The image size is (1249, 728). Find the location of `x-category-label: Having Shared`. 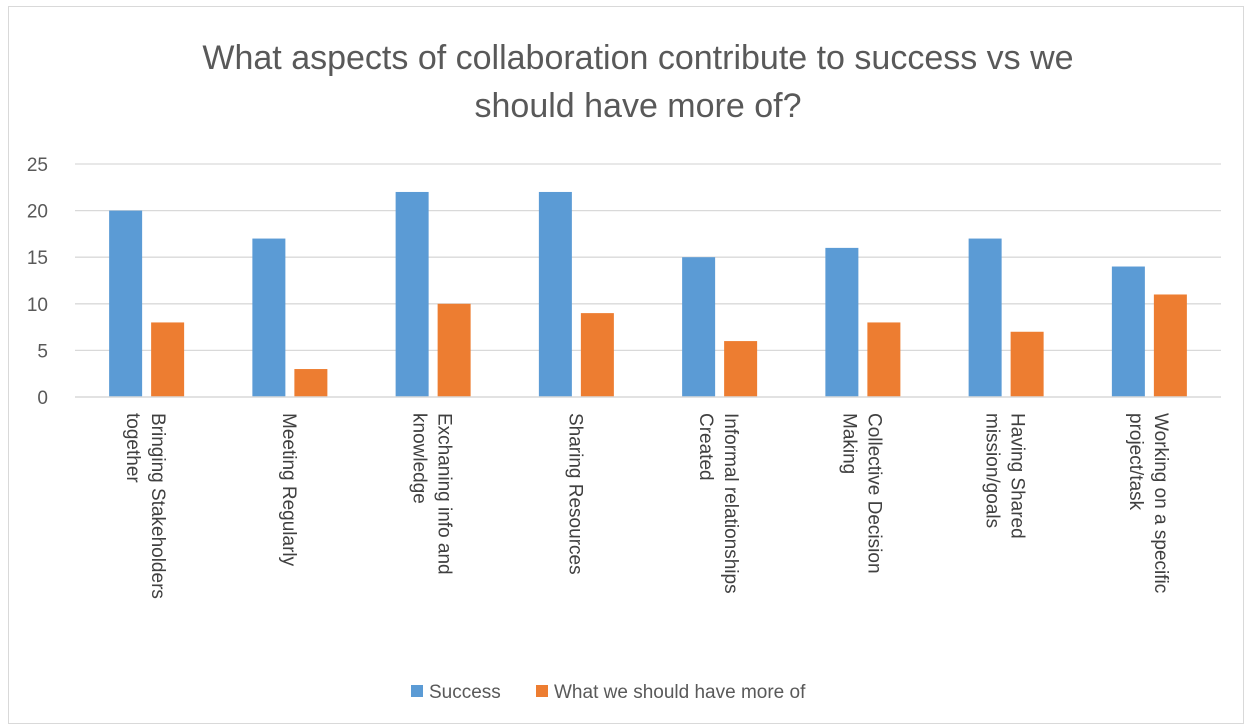

x-category-label: Having Shared is located at coordinates (1017, 476).